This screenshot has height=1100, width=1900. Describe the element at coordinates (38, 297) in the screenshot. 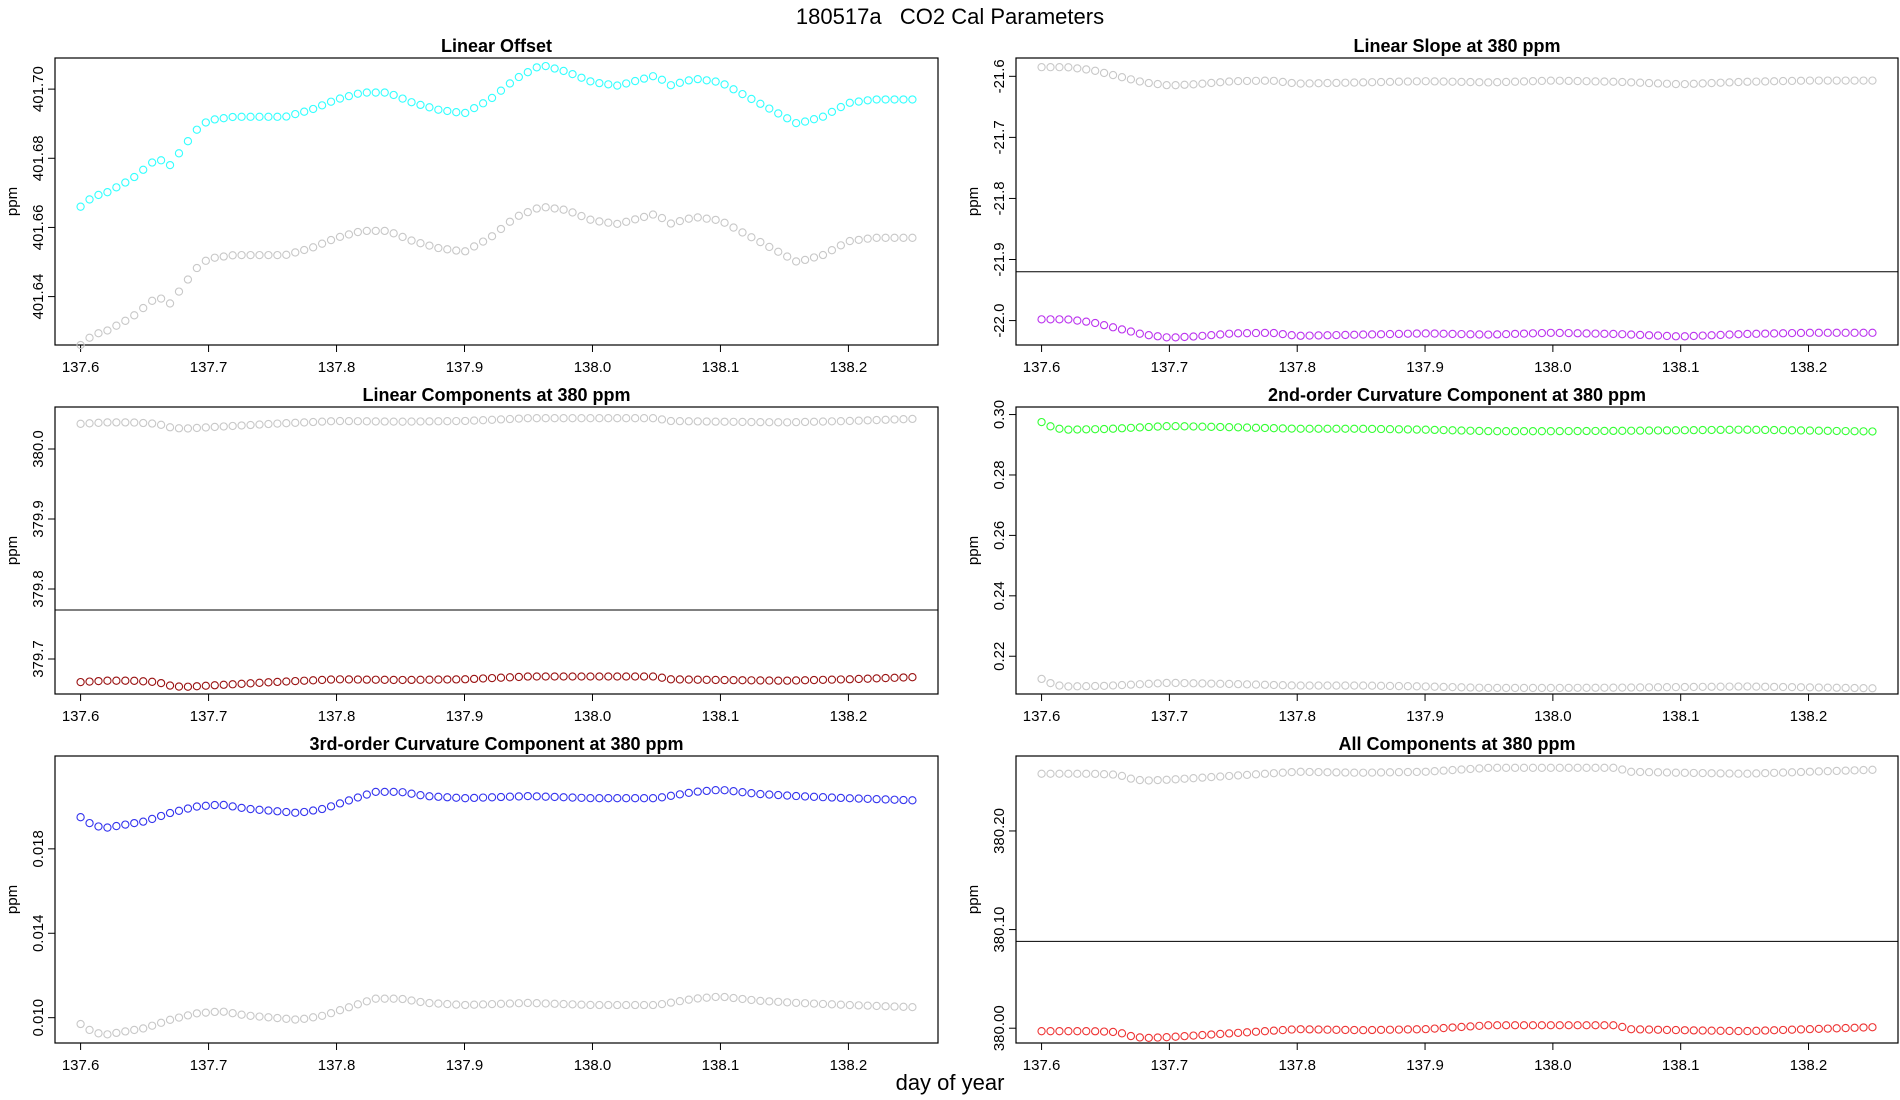

I see `y-tick-label: 401.64` at that location.